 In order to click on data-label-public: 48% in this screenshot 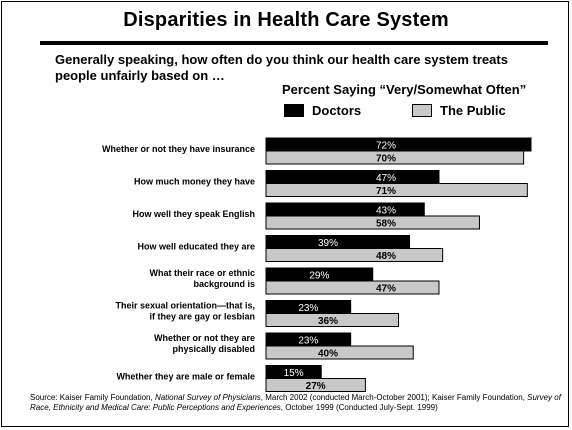, I will do `click(386, 256)`.